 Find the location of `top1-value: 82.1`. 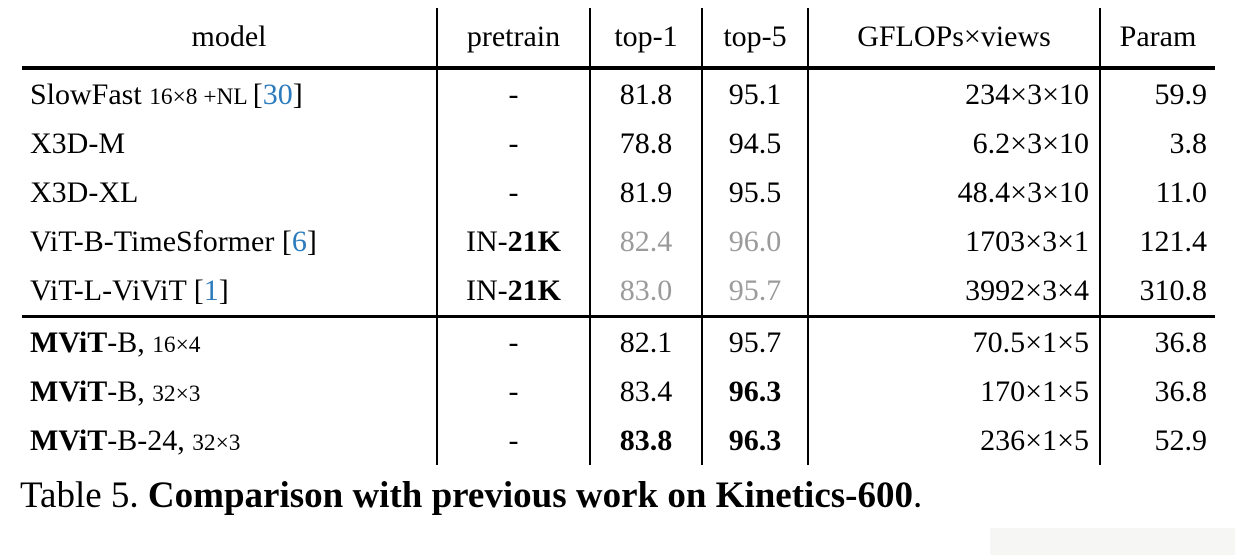

top1-value: 82.1 is located at coordinates (646, 342).